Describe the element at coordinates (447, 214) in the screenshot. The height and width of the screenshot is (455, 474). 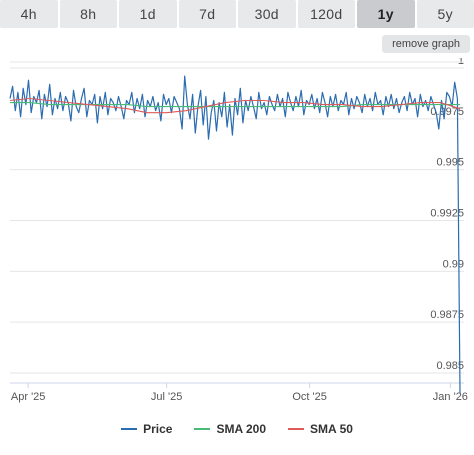
I see `y-tick-label: 0.9925` at that location.